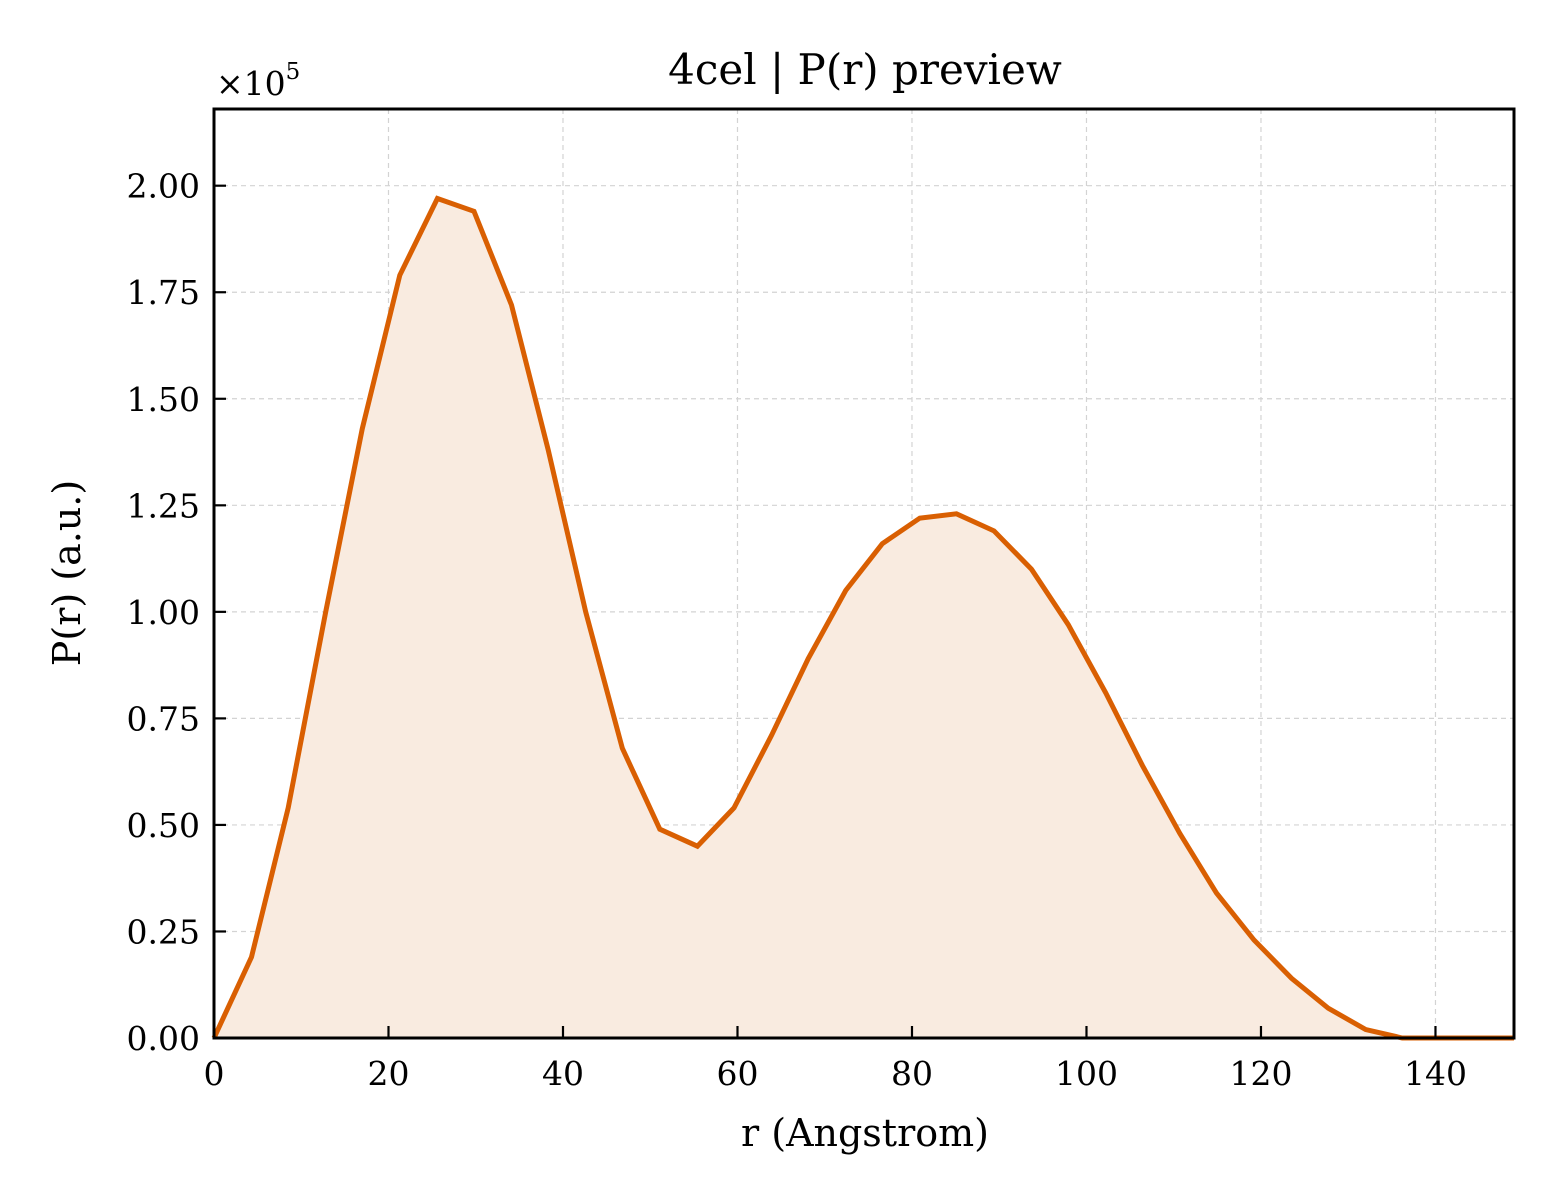 The height and width of the screenshot is (1200, 1560). I want to click on y-tick-label: 0.75, so click(163, 718).